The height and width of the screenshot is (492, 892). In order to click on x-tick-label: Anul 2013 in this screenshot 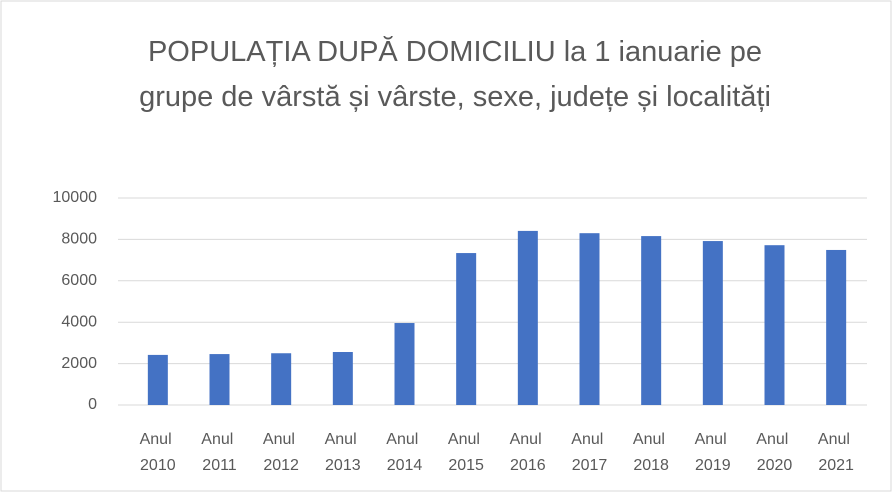, I will do `click(343, 452)`.